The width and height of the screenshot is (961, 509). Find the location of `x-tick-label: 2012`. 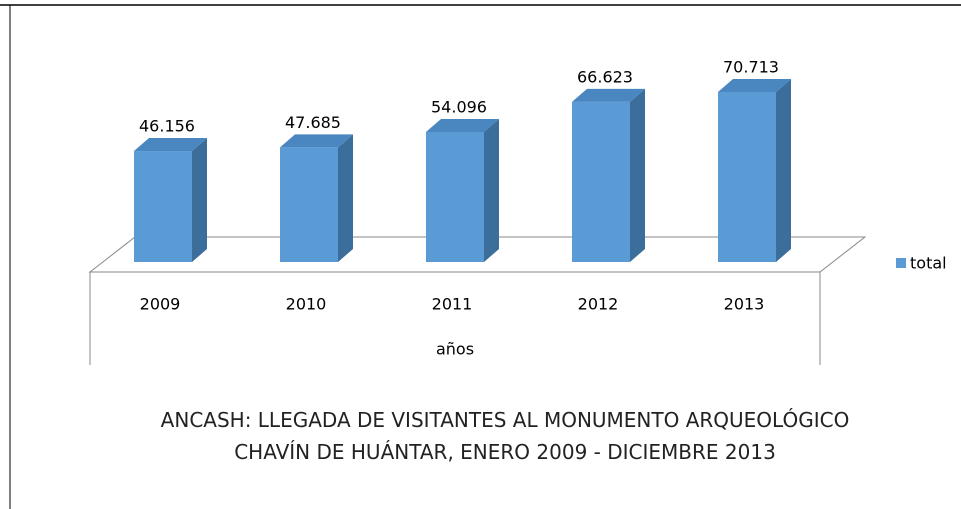

x-tick-label: 2012 is located at coordinates (598, 304).